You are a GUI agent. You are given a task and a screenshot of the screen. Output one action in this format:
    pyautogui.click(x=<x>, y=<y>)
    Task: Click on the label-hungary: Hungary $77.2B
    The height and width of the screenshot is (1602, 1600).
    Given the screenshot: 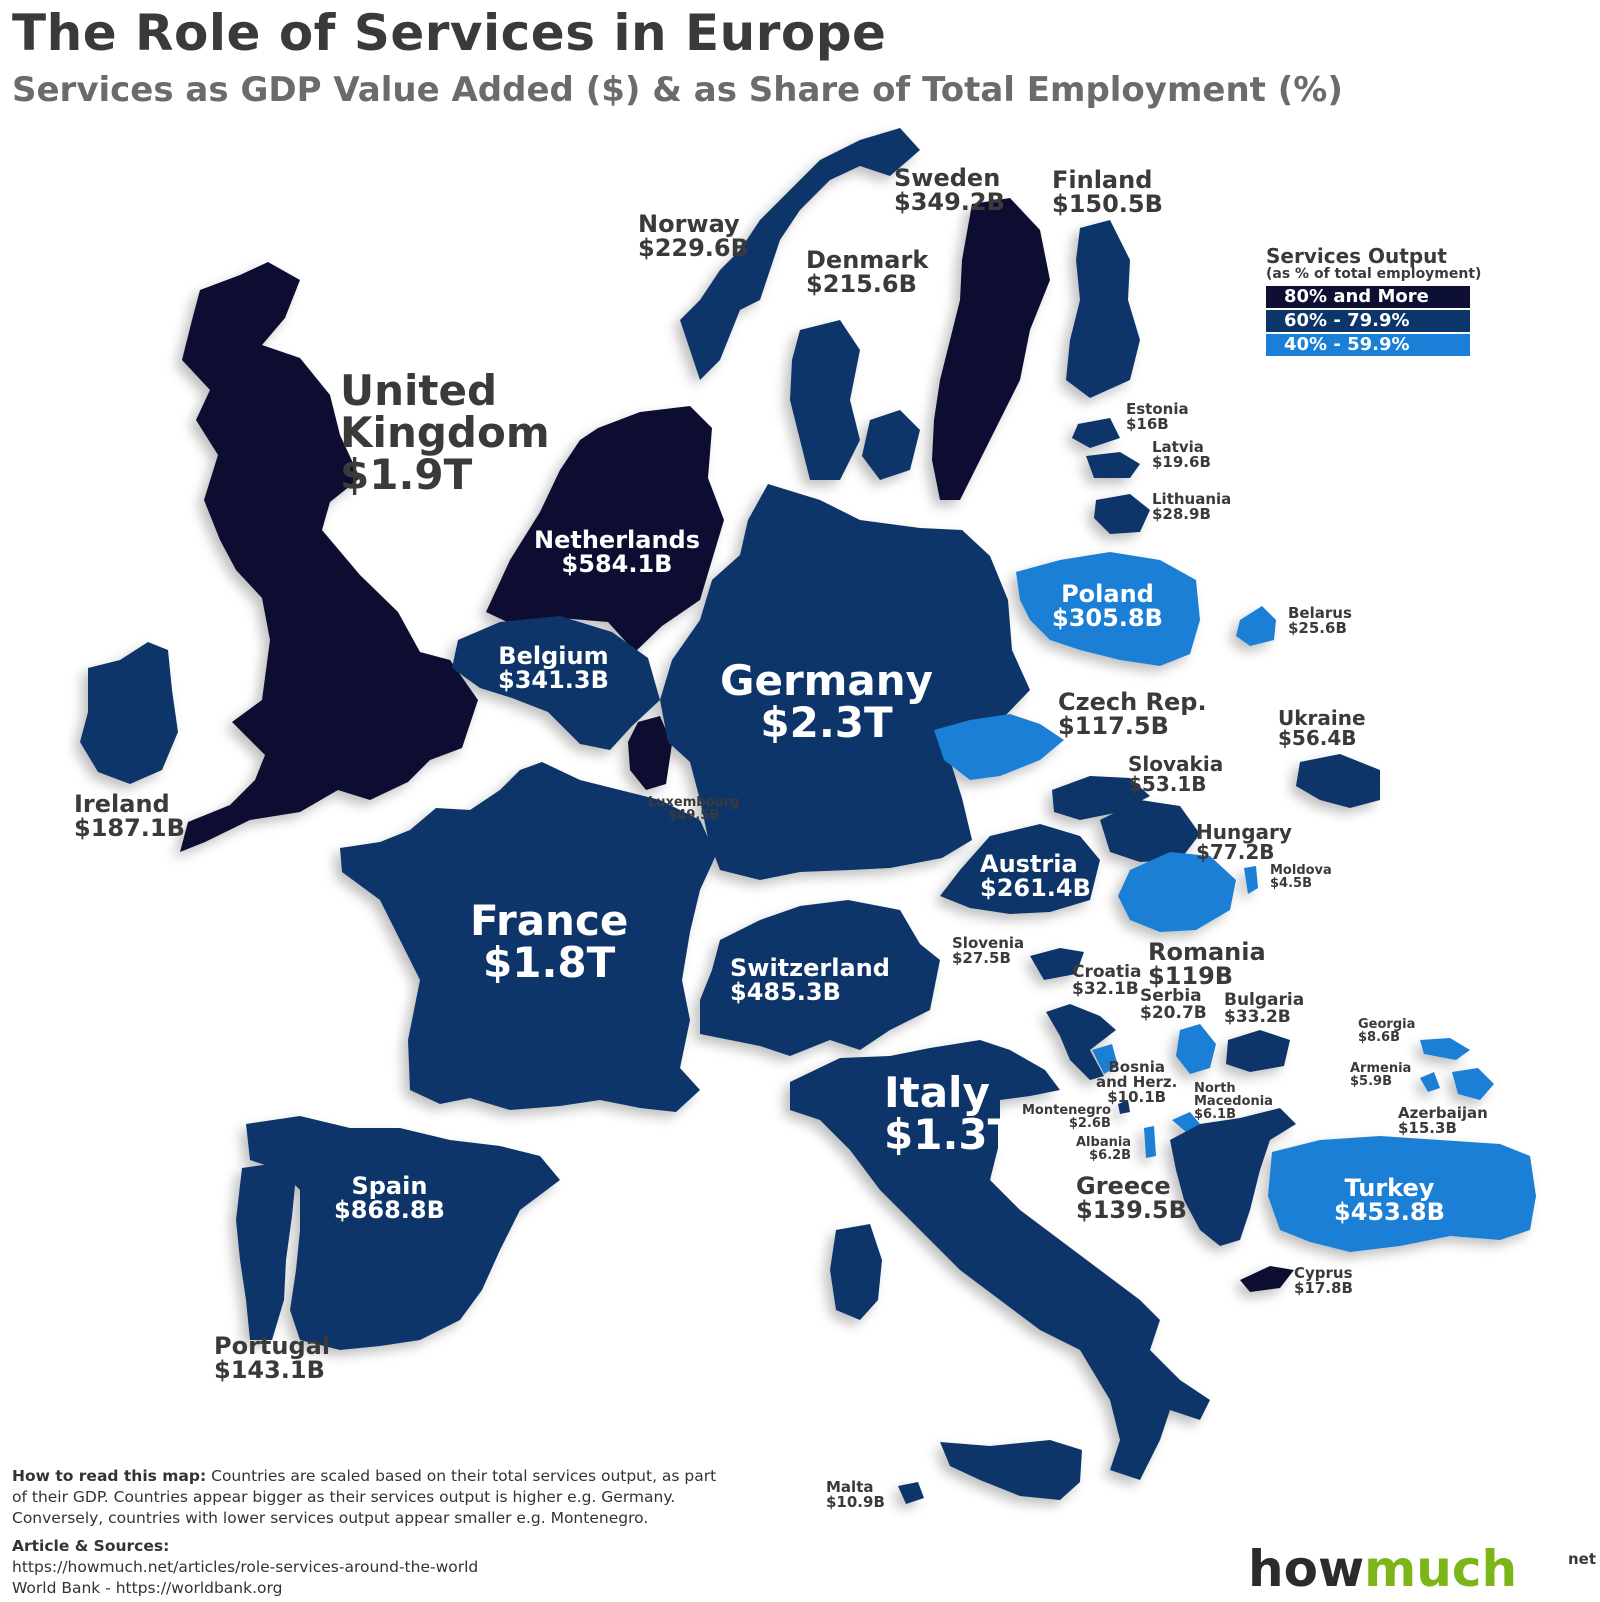 What is the action you would take?
    pyautogui.click(x=1244, y=842)
    